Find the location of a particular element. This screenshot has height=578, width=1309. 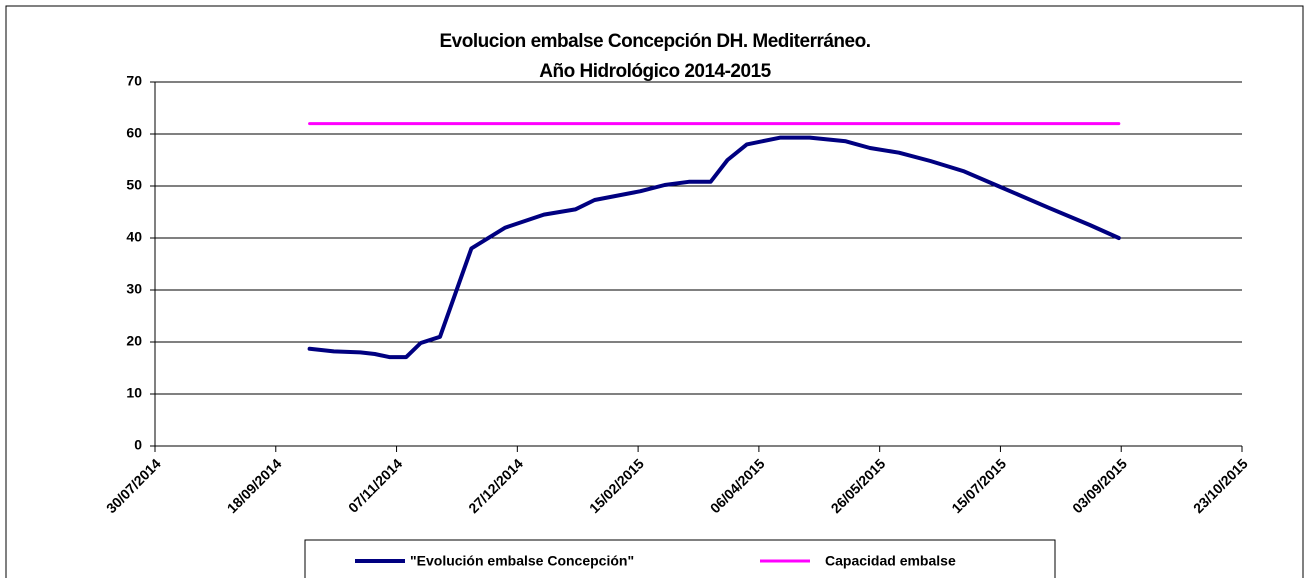

y-tick-label: 40 is located at coordinates (134, 237).